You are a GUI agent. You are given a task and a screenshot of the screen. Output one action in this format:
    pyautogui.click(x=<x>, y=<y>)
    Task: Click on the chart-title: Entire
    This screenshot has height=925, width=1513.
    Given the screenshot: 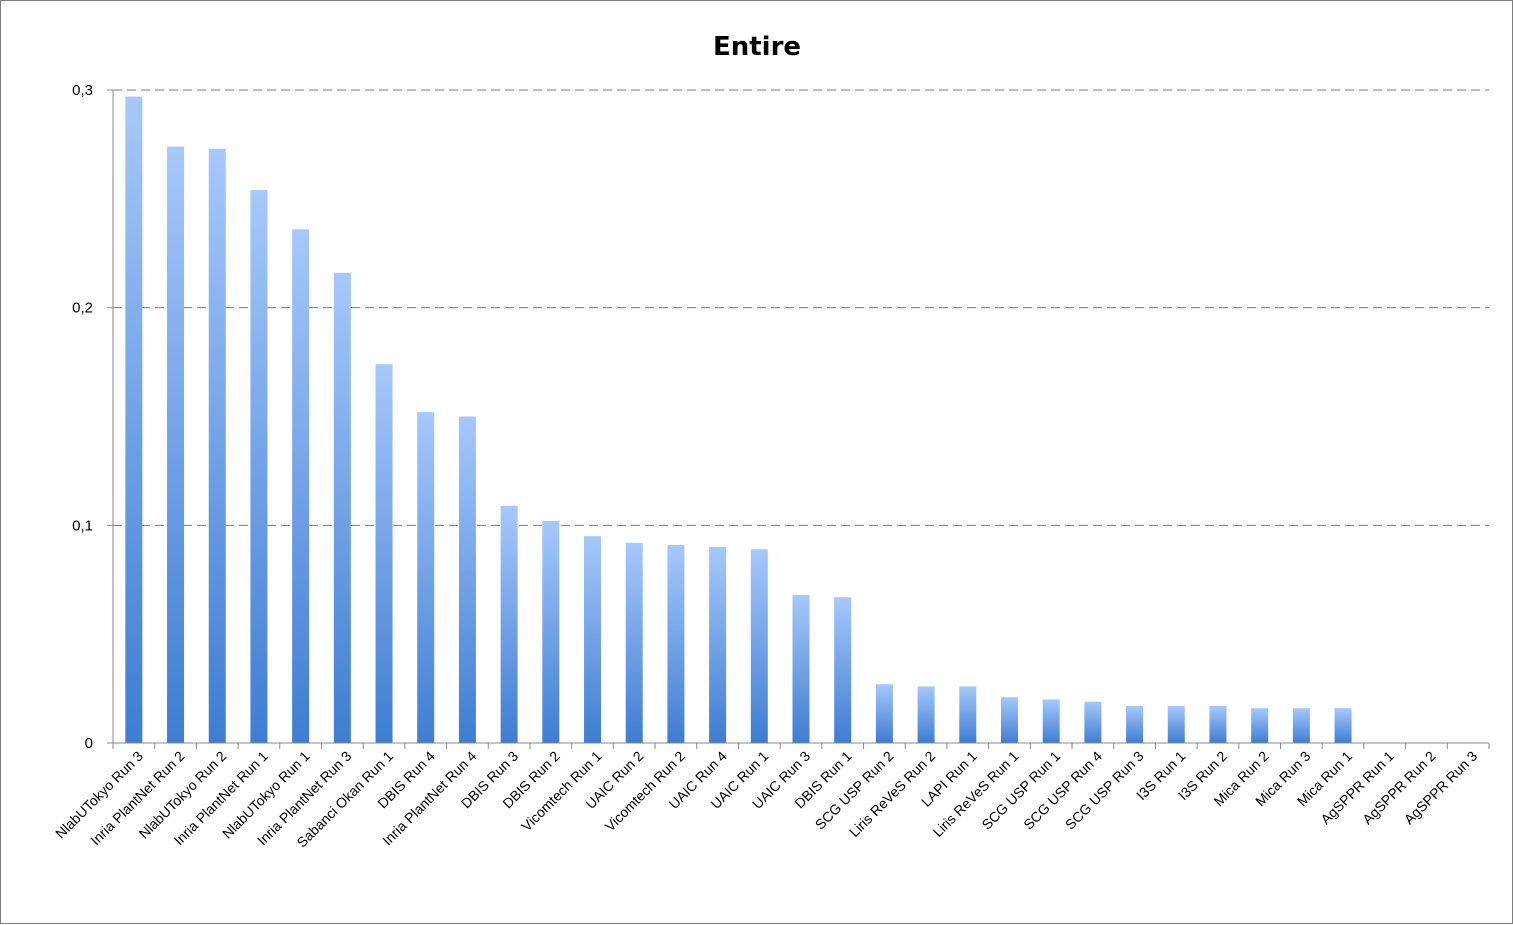 What is the action you would take?
    pyautogui.click(x=757, y=47)
    